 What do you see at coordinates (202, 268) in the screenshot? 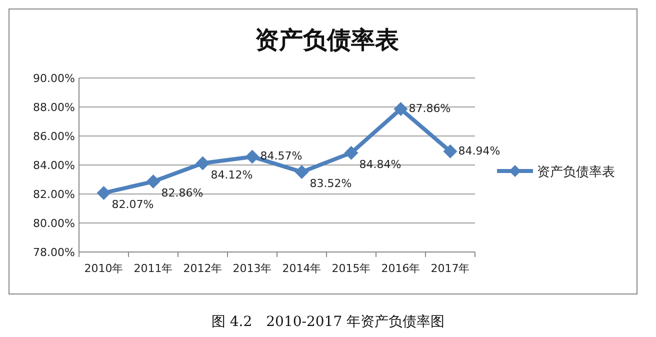
I see `x-tick-label: 2012年` at bounding box center [202, 268].